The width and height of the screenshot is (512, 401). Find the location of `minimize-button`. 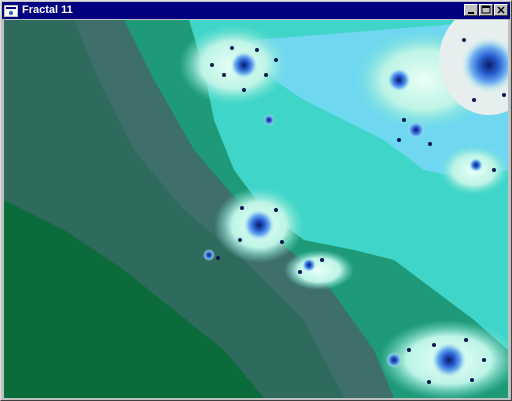

minimize-button is located at coordinates (471, 10).